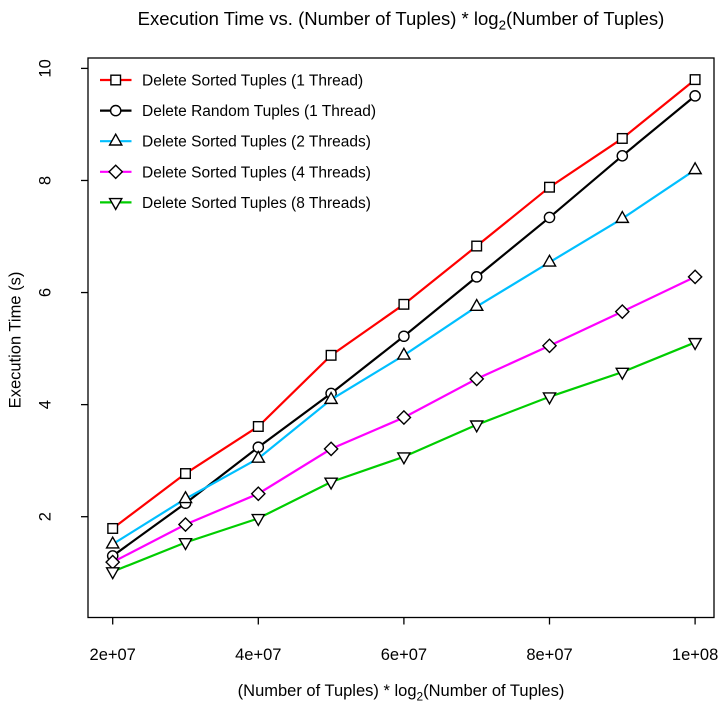 Image resolution: width=718 pixels, height=705 pixels. Describe the element at coordinates (695, 655) in the screenshot. I see `x-tick-label: 1e+08` at that location.